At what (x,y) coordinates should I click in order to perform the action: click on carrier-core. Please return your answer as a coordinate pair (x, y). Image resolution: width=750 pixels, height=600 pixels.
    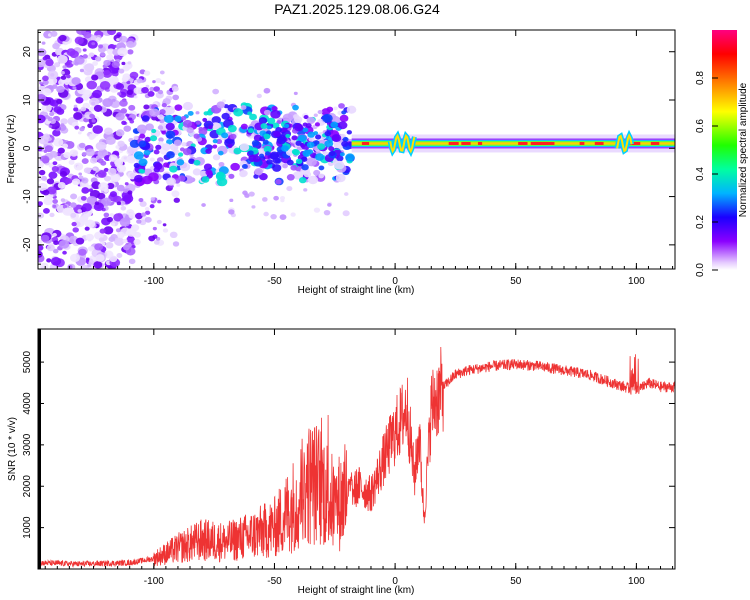
    Looking at the image, I should click on (513, 143).